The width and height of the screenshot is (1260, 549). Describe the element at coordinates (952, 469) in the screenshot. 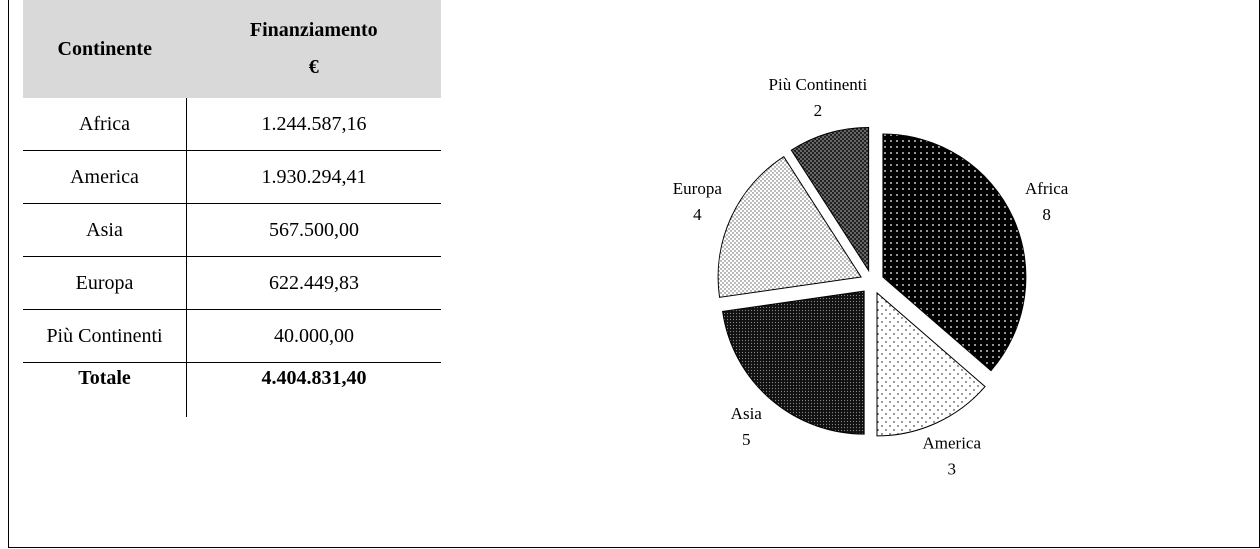

I see `slice-value: 3` at that location.